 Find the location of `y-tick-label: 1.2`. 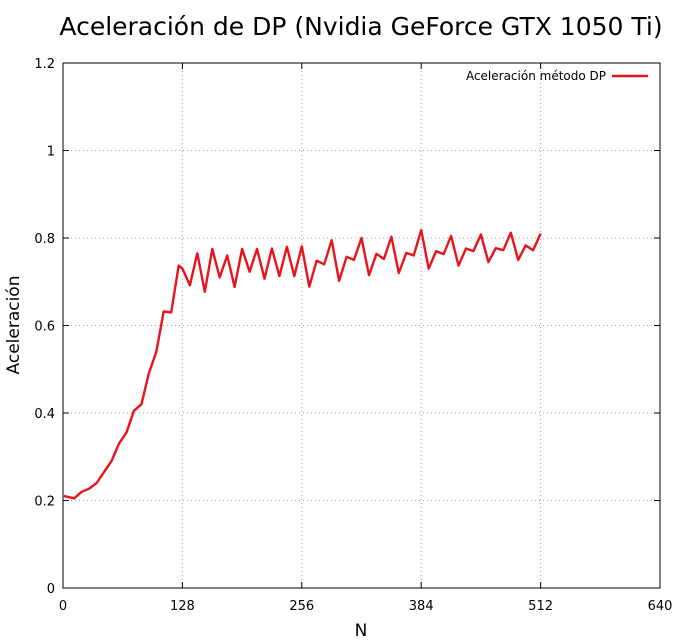

y-tick-label: 1.2 is located at coordinates (44, 64).